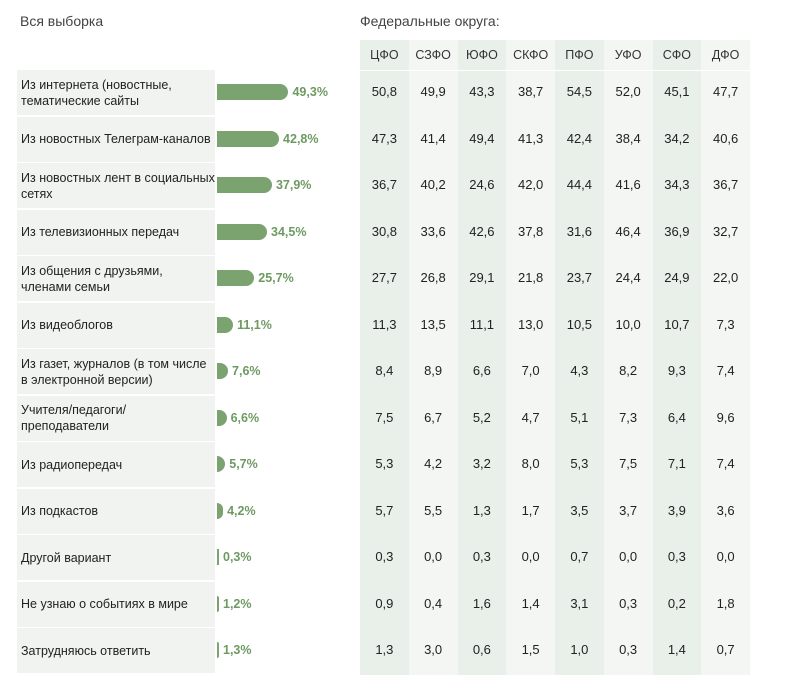 The image size is (800, 688). I want to click on table-cell: 7,0, so click(530, 370).